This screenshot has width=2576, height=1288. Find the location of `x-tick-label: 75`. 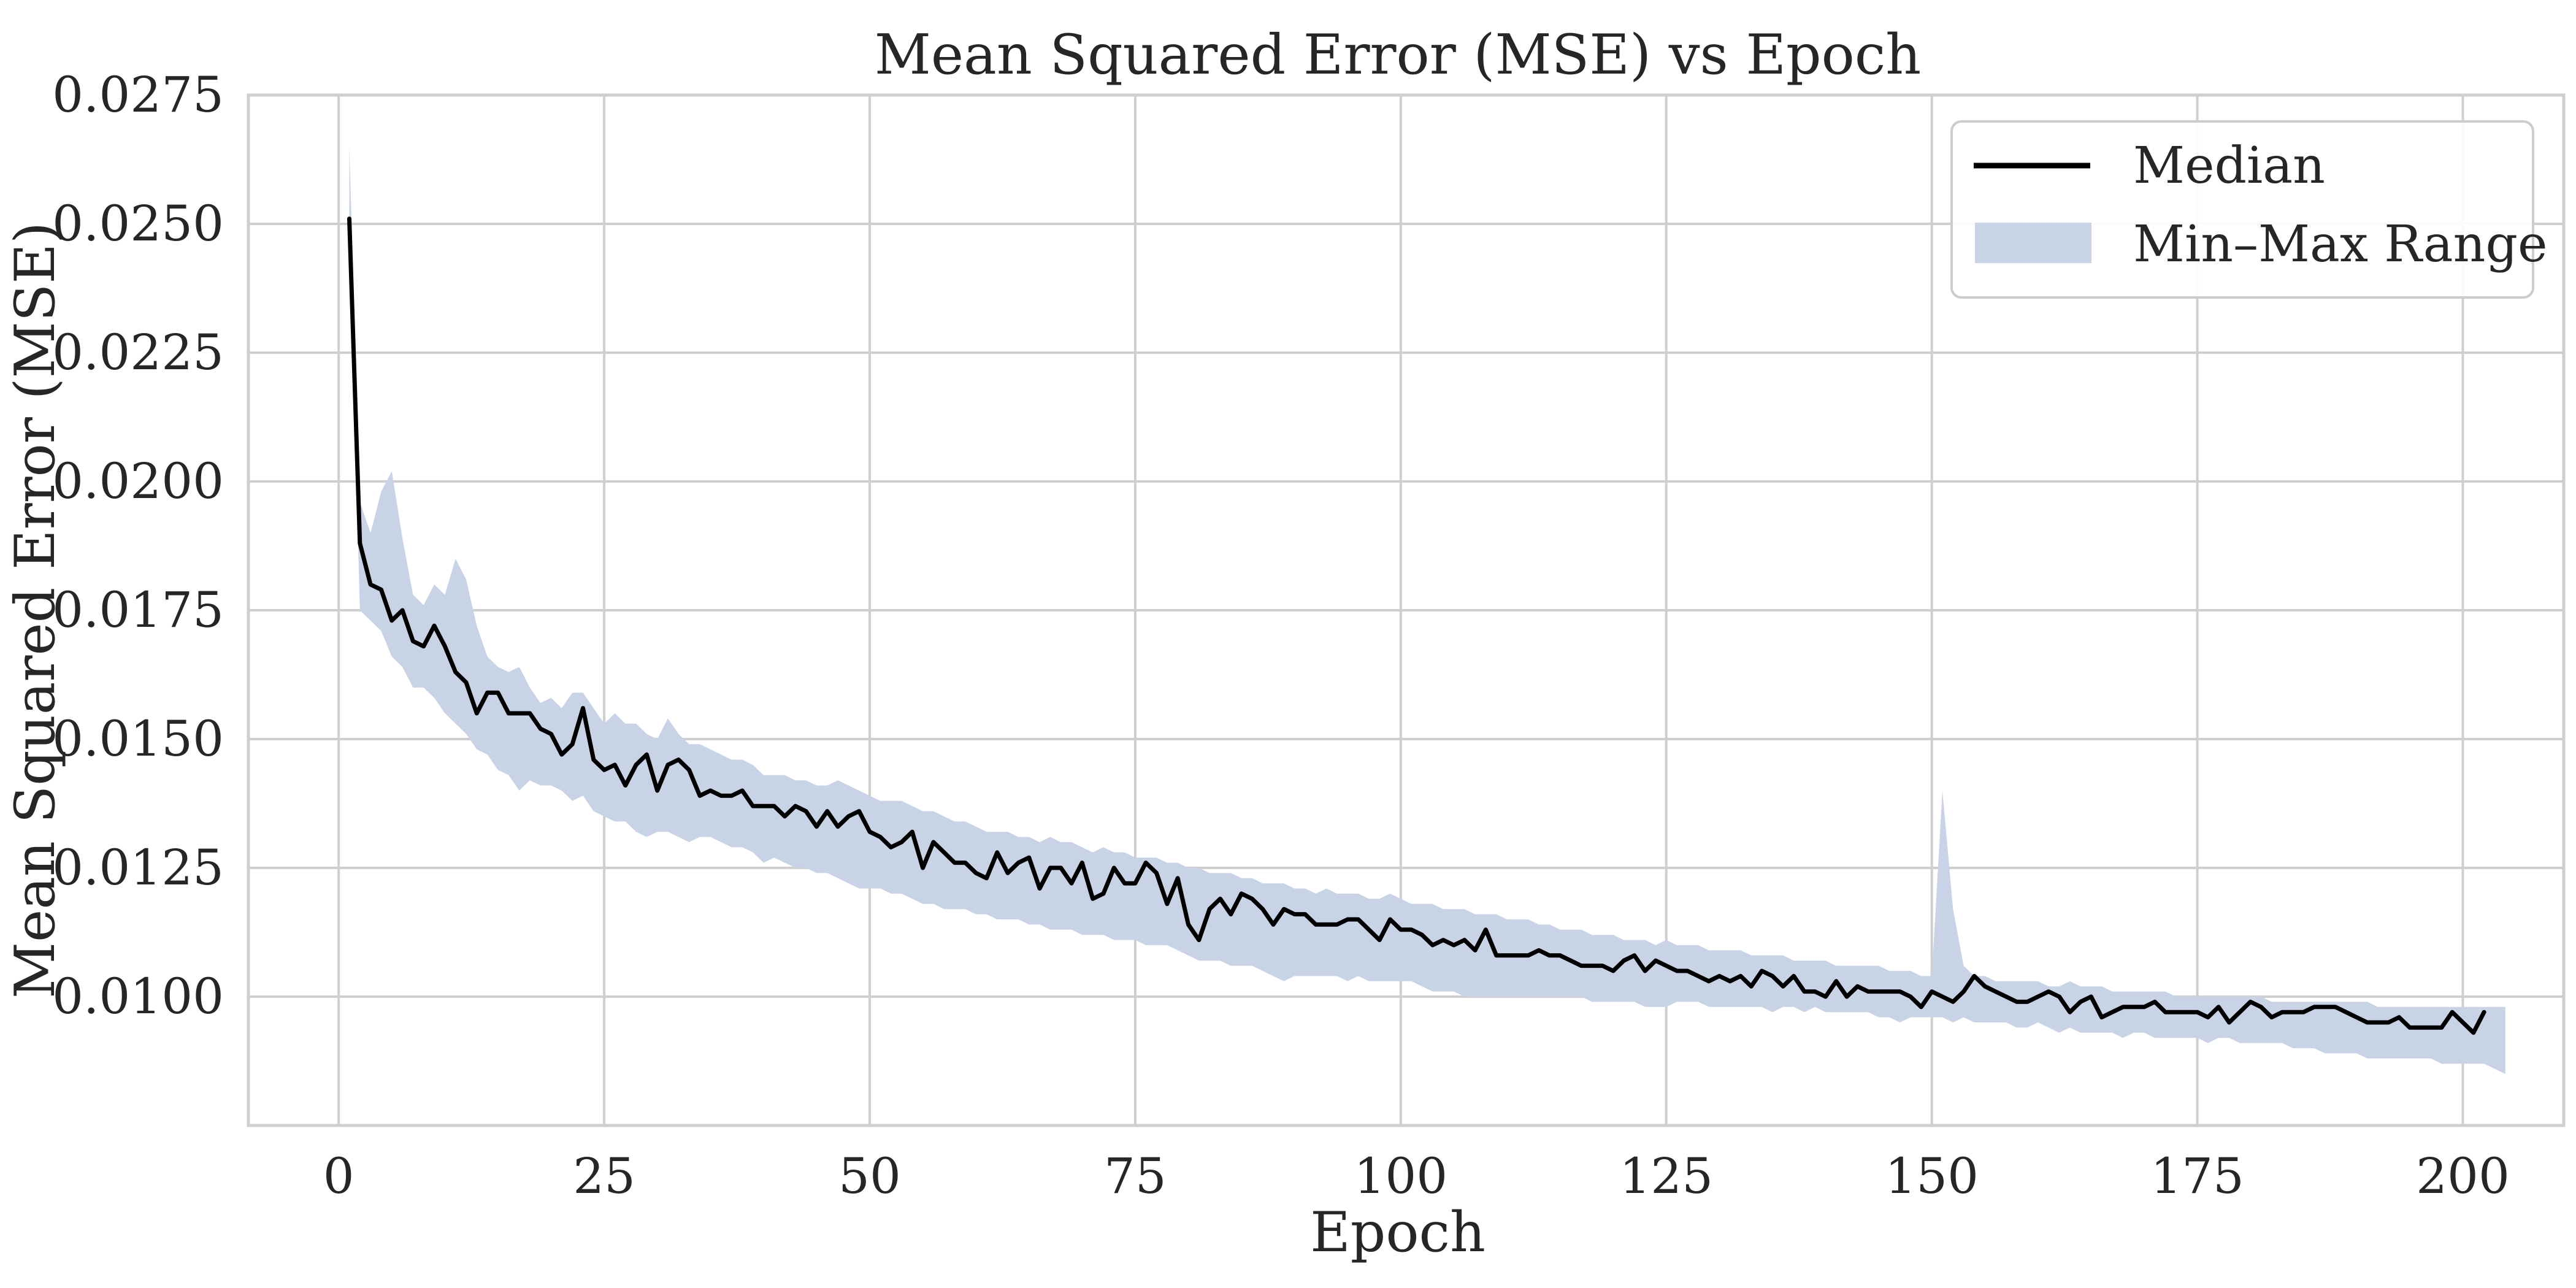

x-tick-label: 75 is located at coordinates (1135, 1176).